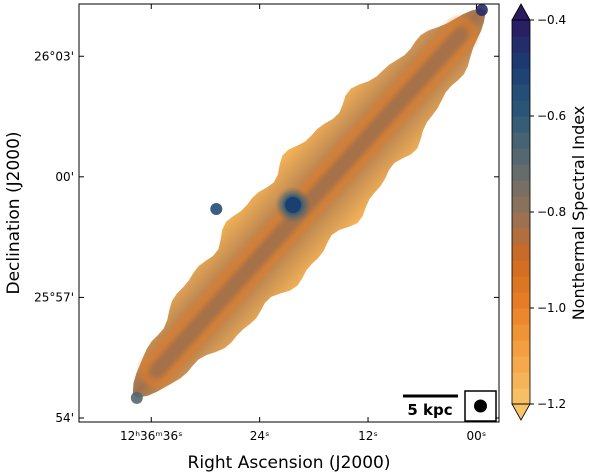 Image resolution: width=590 pixels, height=473 pixels. I want to click on colorbar-extend-top, so click(521, 12).